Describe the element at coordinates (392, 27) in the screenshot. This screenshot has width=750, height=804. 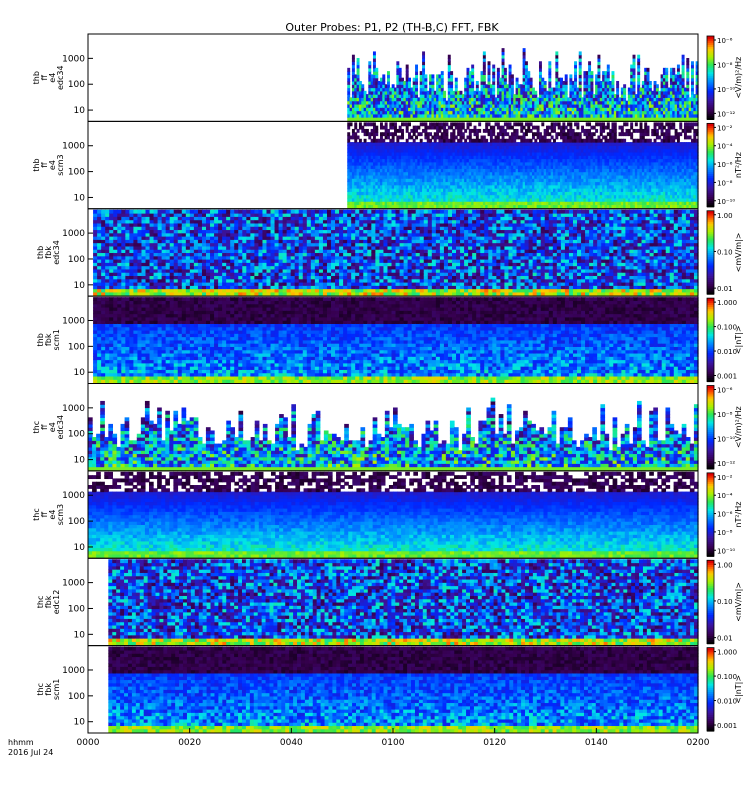
I see `figure-title: Outer Probes: P1, P2 (TH-B,C) FFT, FBK` at that location.